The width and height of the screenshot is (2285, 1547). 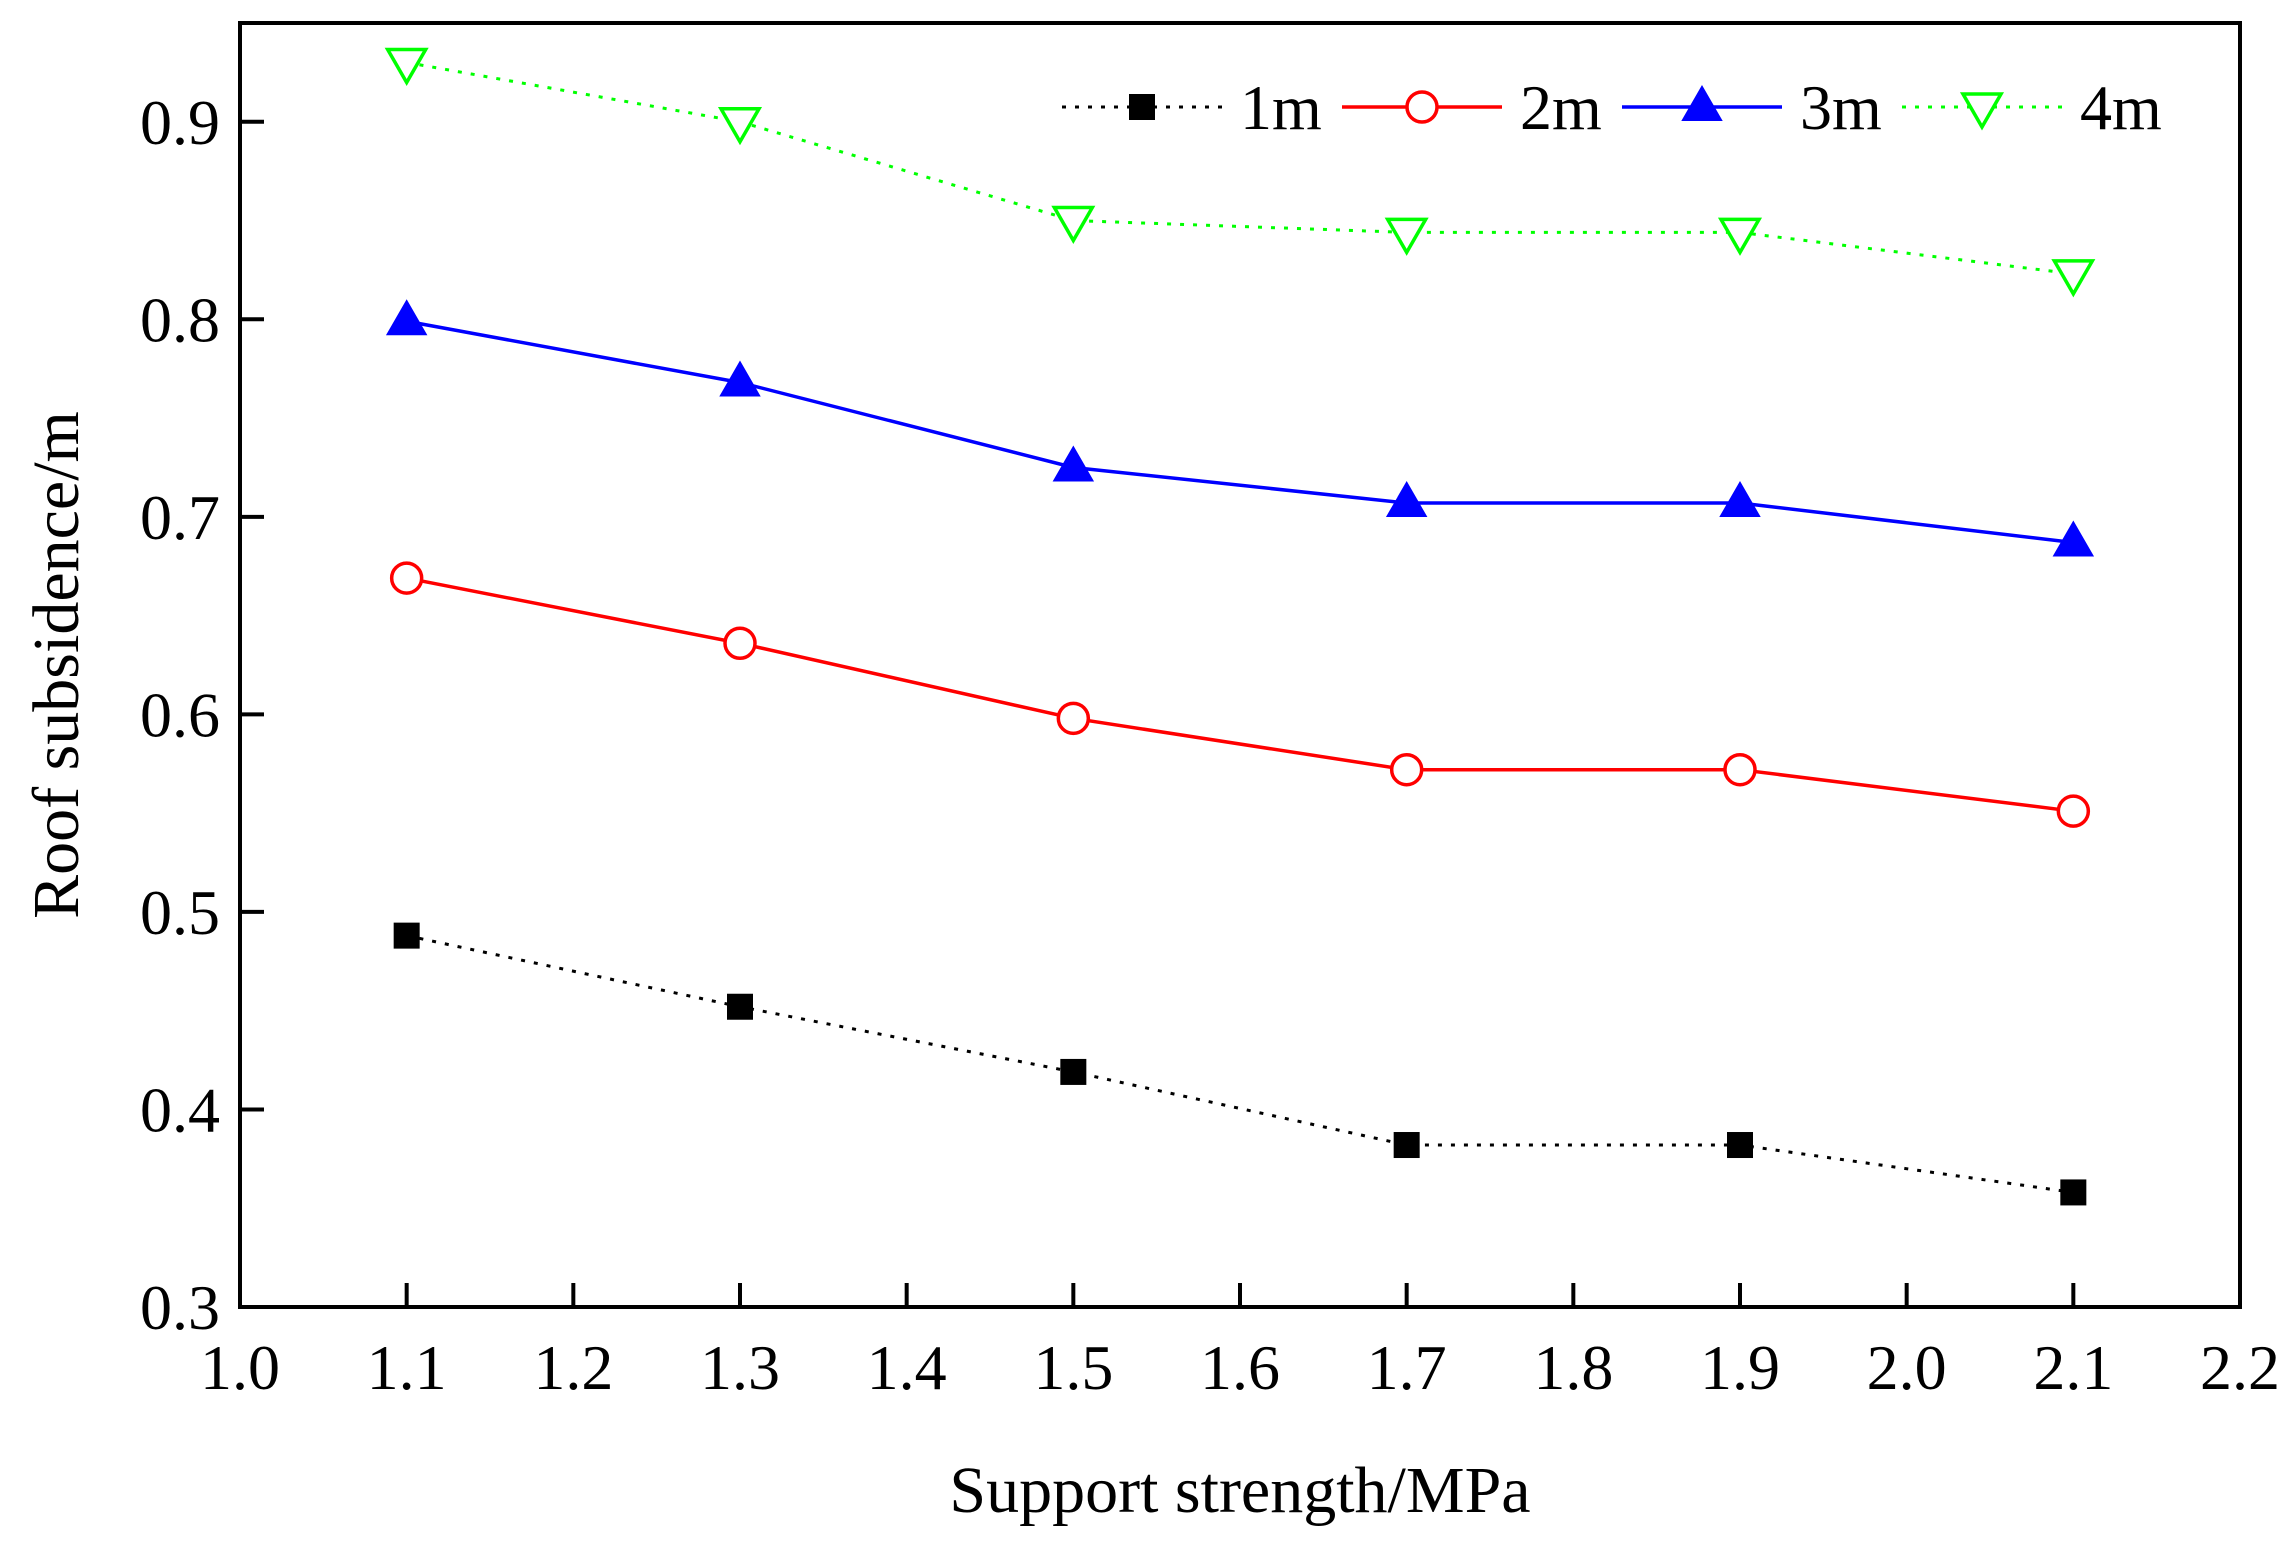 What do you see at coordinates (2240, 1367) in the screenshot?
I see `x-tick-label: 2.2` at bounding box center [2240, 1367].